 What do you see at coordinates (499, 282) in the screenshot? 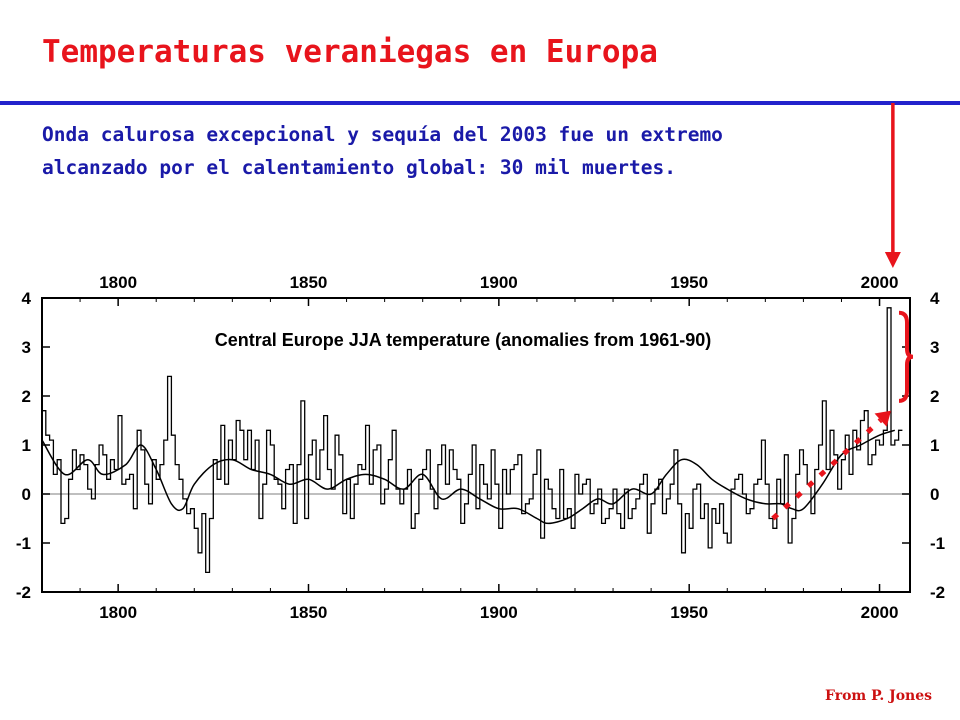
I see `x-tick-label-top: 1900` at bounding box center [499, 282].